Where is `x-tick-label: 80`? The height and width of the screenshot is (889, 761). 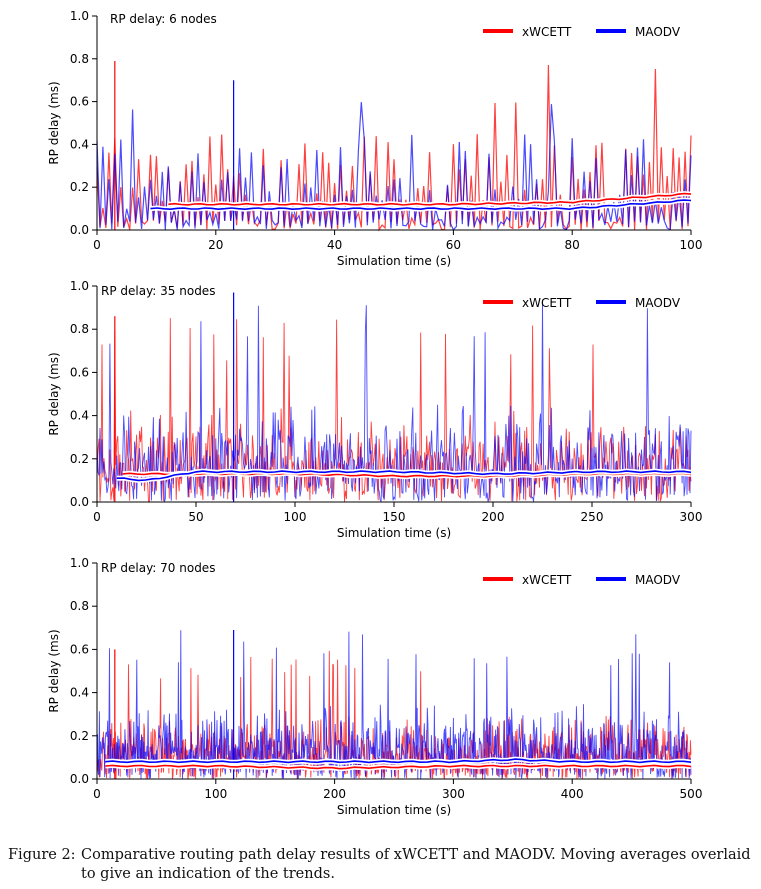
x-tick-label: 80 is located at coordinates (572, 245).